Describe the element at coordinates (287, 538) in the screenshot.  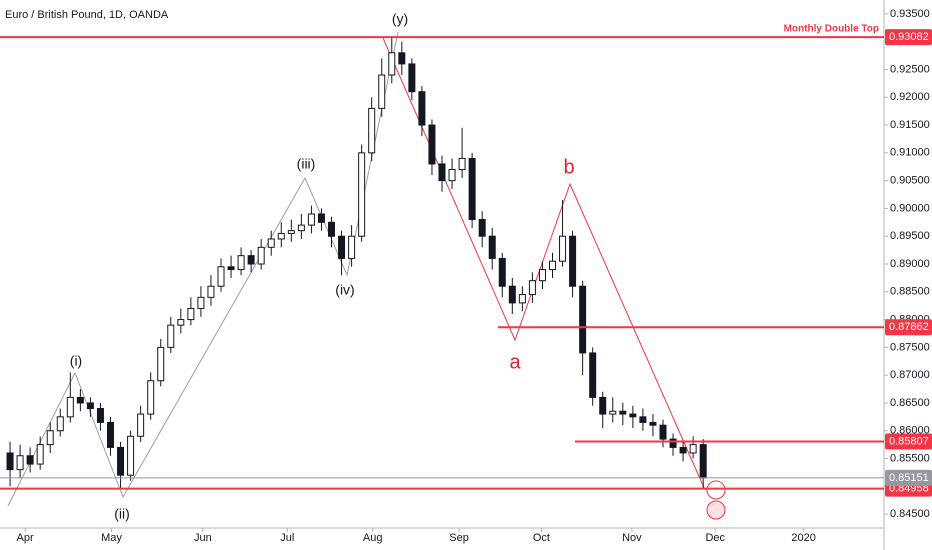
I see `x-tick-label: Jul` at that location.